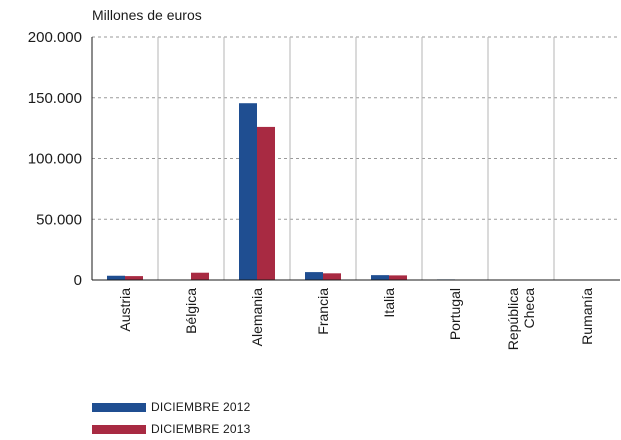 The image size is (621, 440). What do you see at coordinates (119, 407) in the screenshot?
I see `legend-swatch-2012` at bounding box center [119, 407].